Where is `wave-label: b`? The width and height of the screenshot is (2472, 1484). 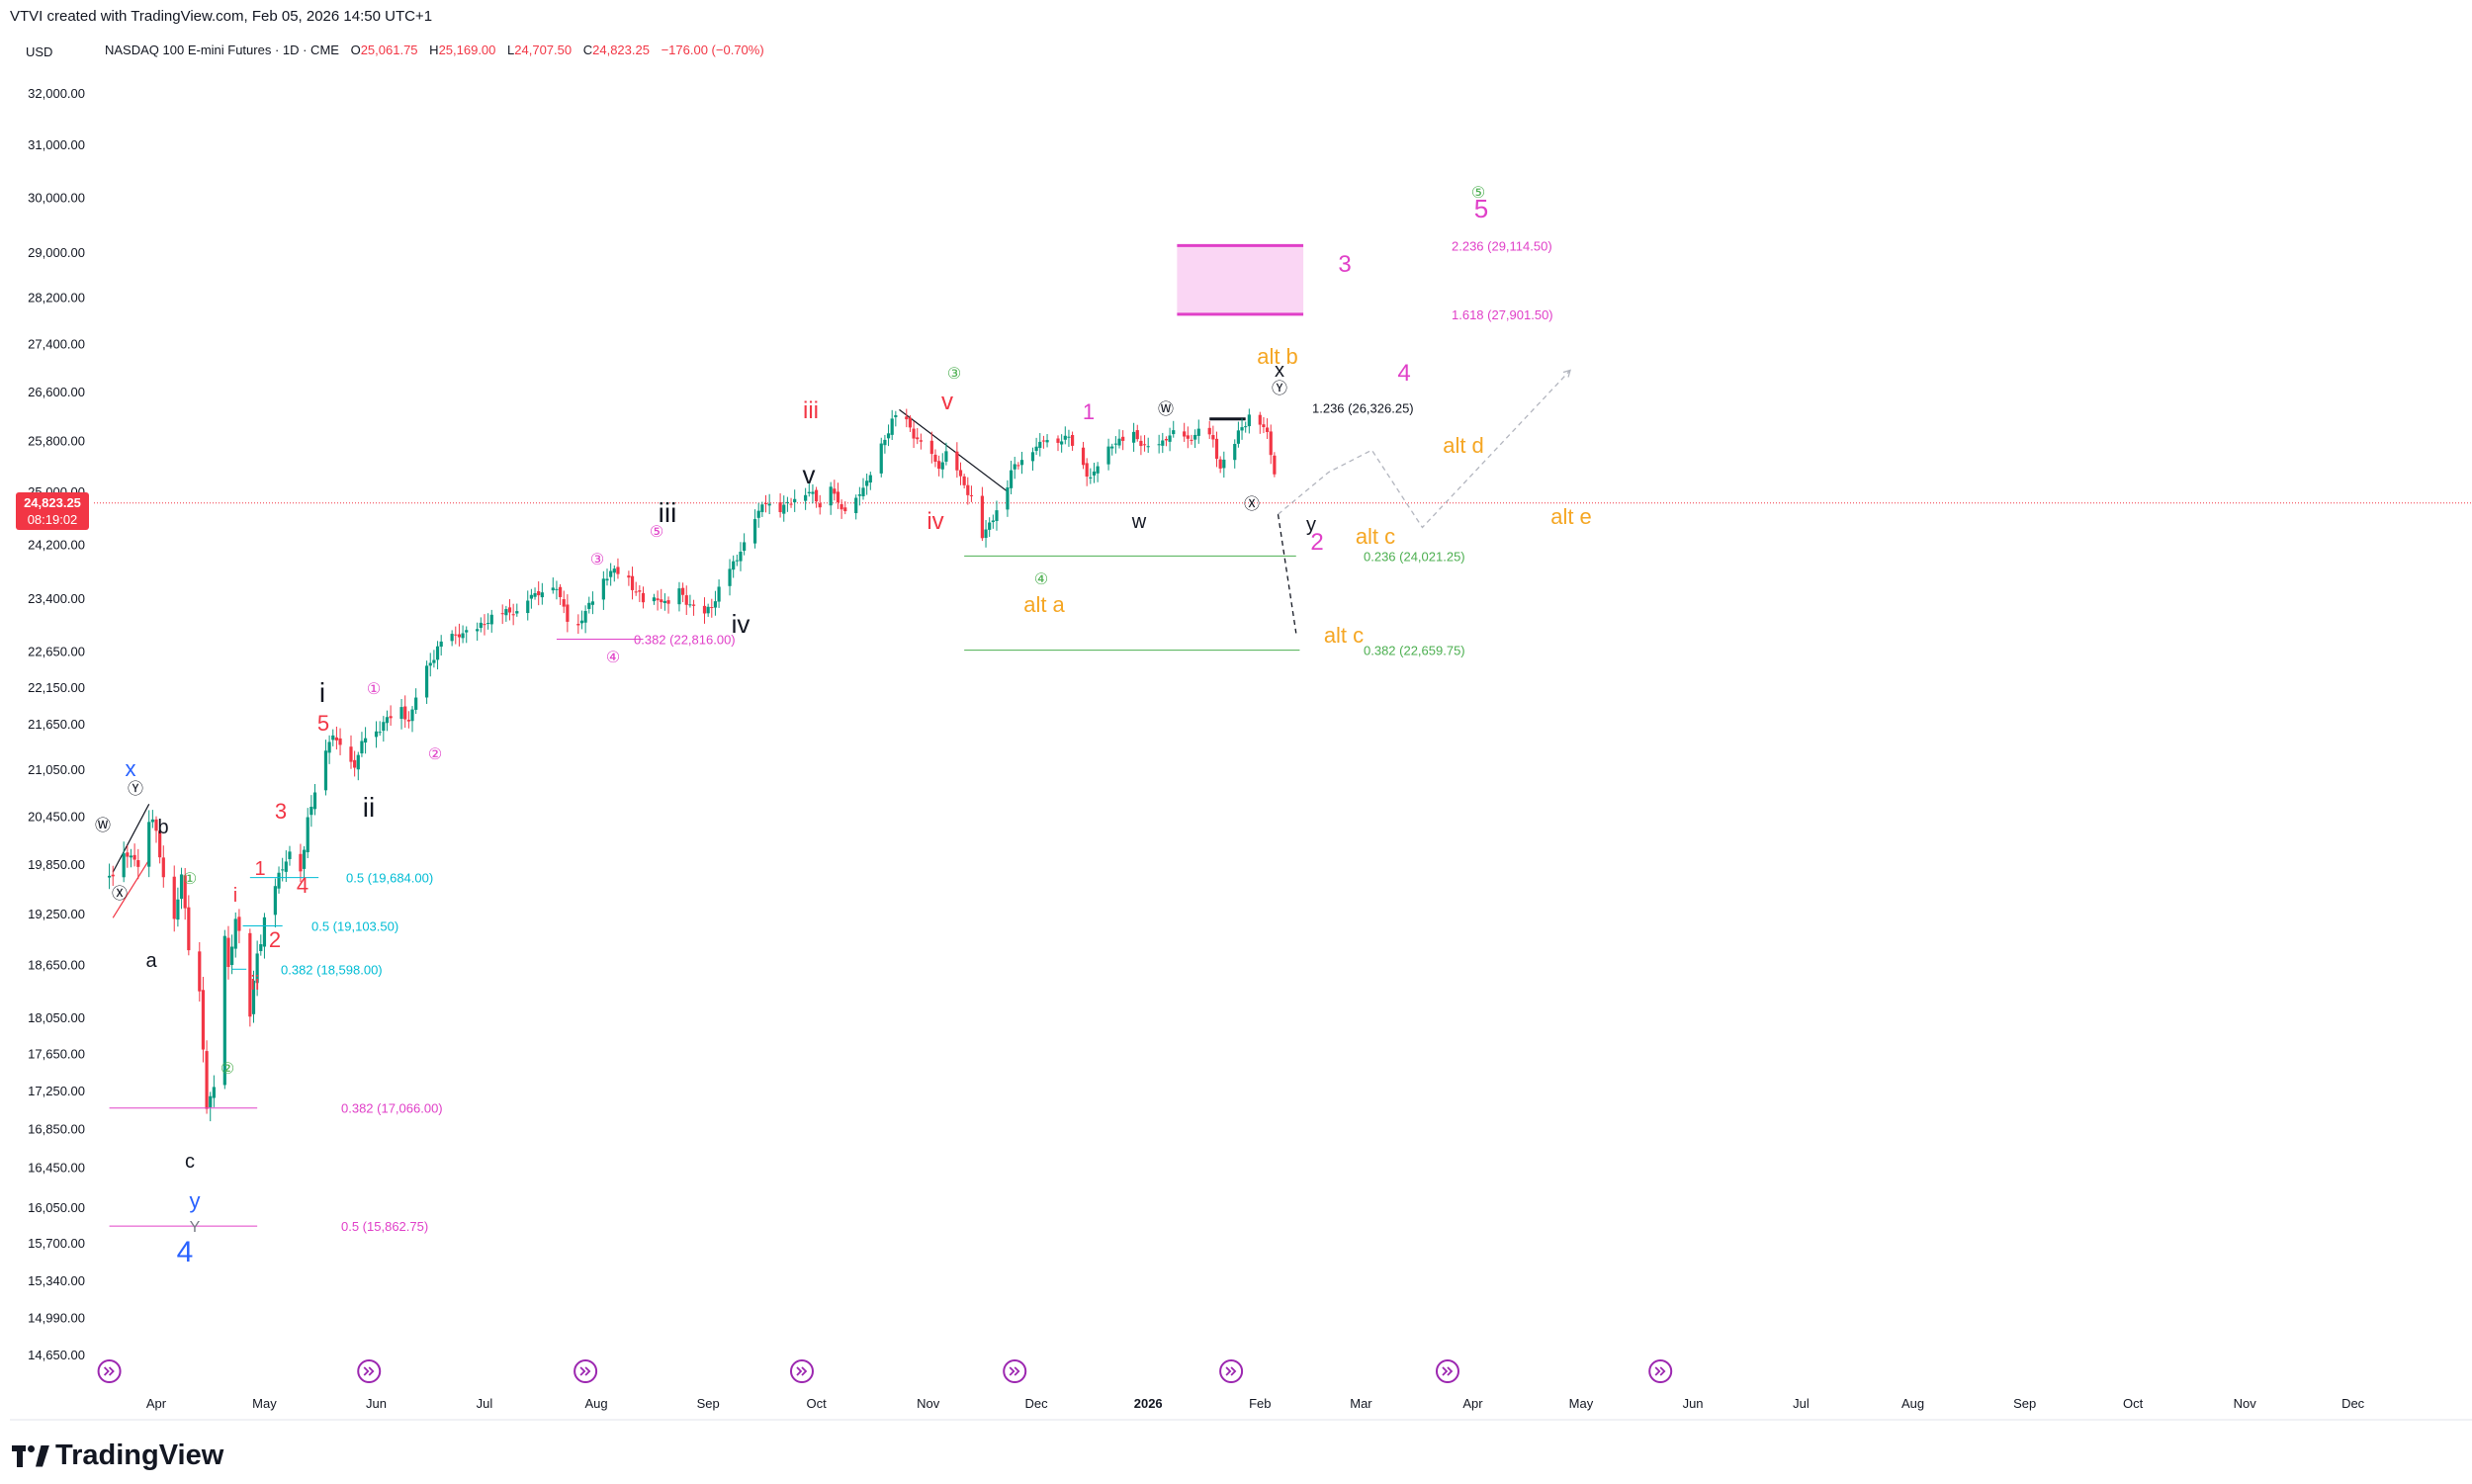 wave-label: b is located at coordinates (162, 827).